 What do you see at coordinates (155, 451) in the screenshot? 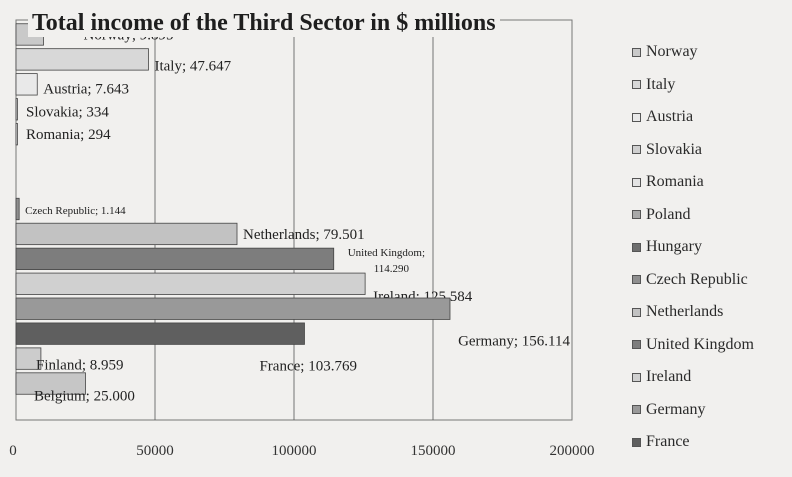
I see `x-tick-label: 50000` at bounding box center [155, 451].